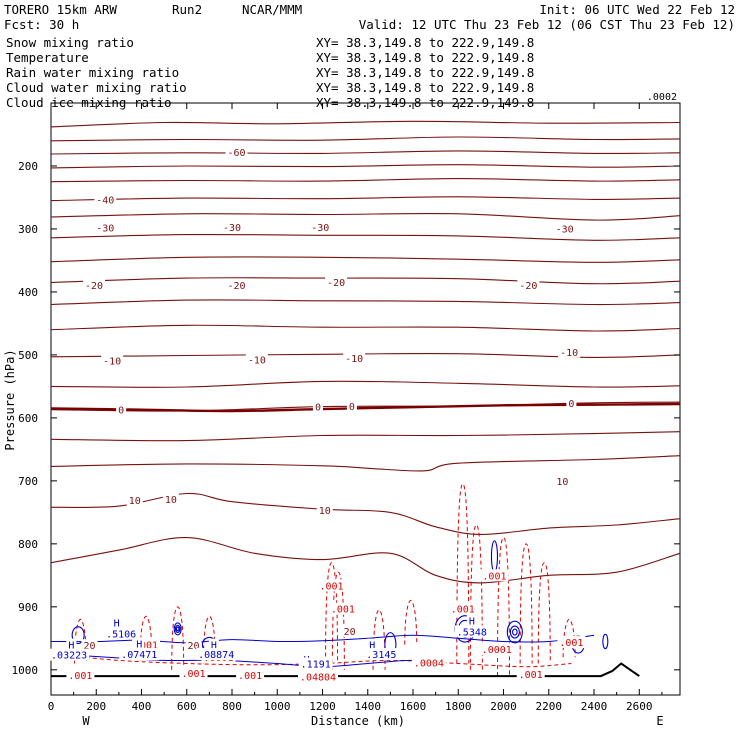 The width and height of the screenshot is (740, 740). I want to click on x-tick-label: 2200, so click(549, 706).